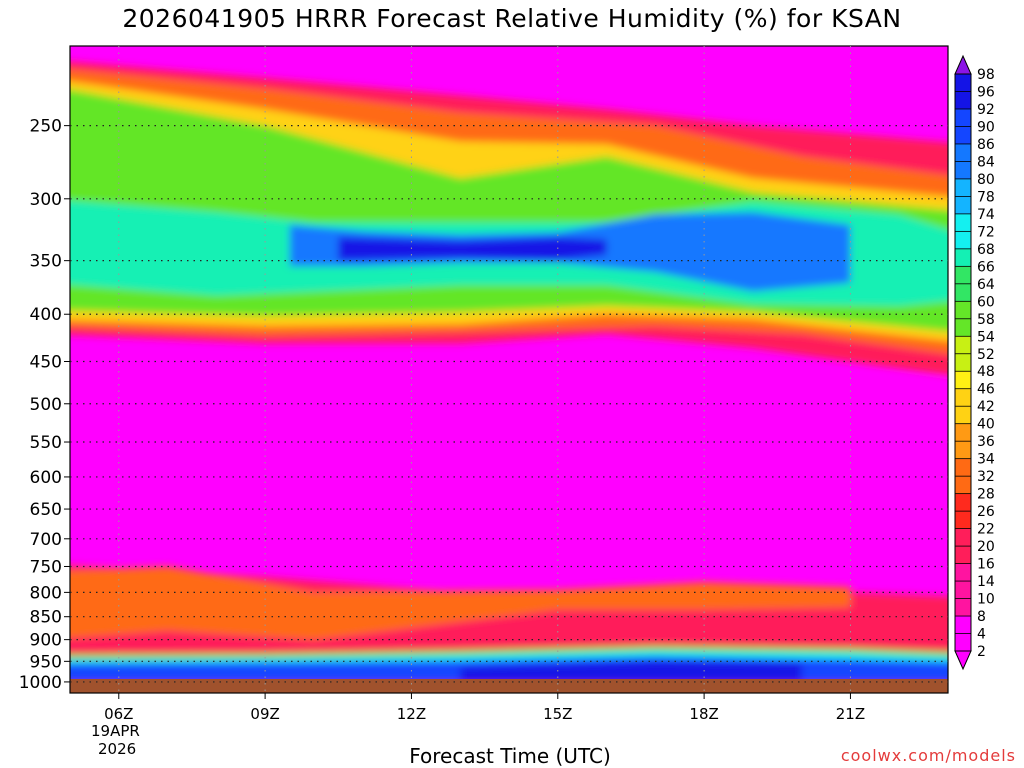  I want to click on y-tick-label-550: 550, so click(46, 443).